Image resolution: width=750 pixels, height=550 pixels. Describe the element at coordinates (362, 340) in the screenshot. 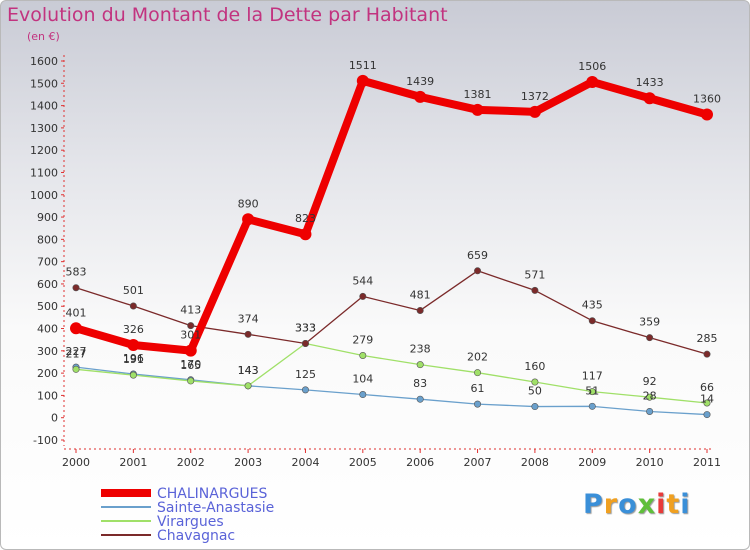

I see `data-label: 279` at that location.